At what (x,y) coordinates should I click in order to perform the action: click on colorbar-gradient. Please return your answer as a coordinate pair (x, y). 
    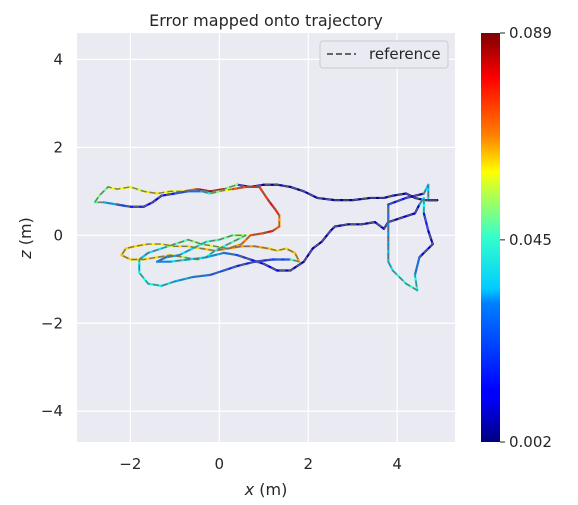
    Looking at the image, I should click on (490, 237).